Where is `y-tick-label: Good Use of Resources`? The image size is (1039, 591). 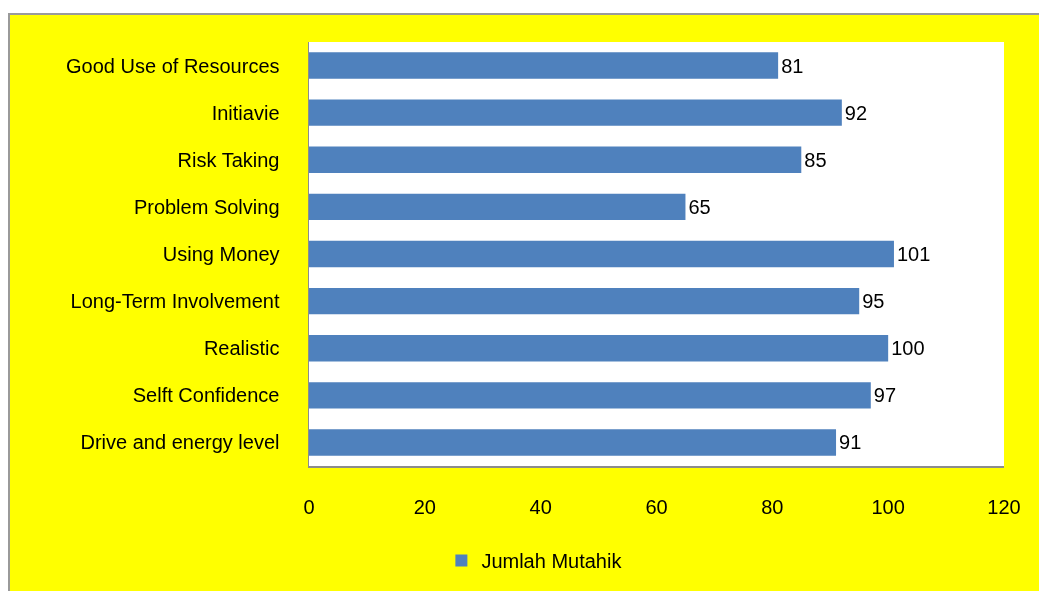
y-tick-label: Good Use of Resources is located at coordinates (173, 65).